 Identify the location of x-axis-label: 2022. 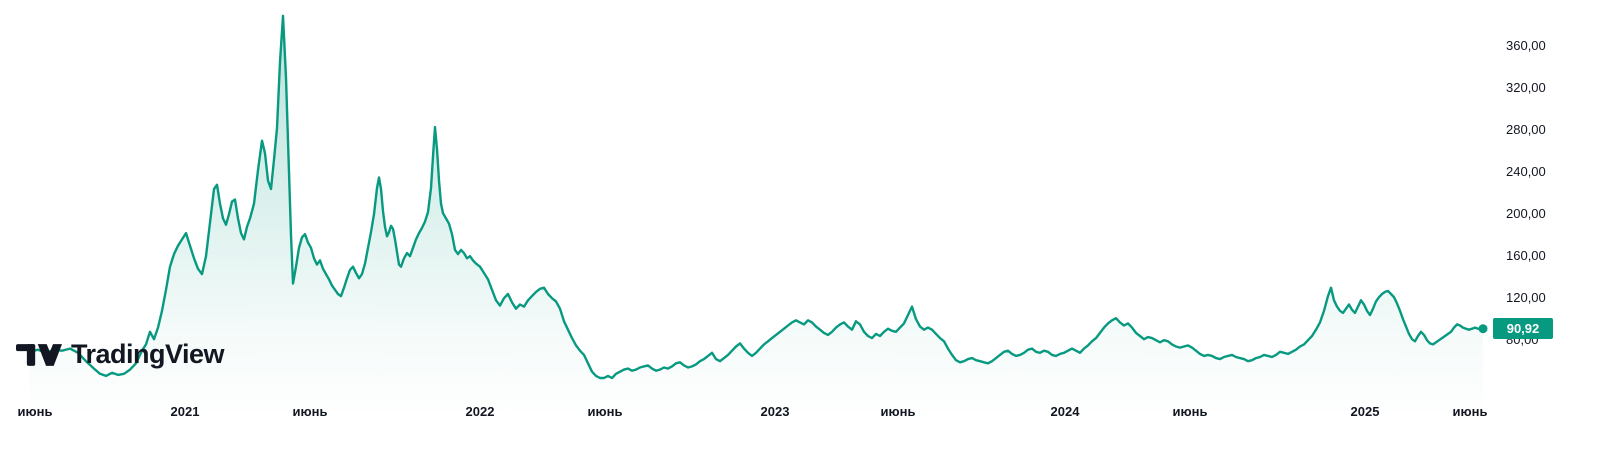
(480, 411).